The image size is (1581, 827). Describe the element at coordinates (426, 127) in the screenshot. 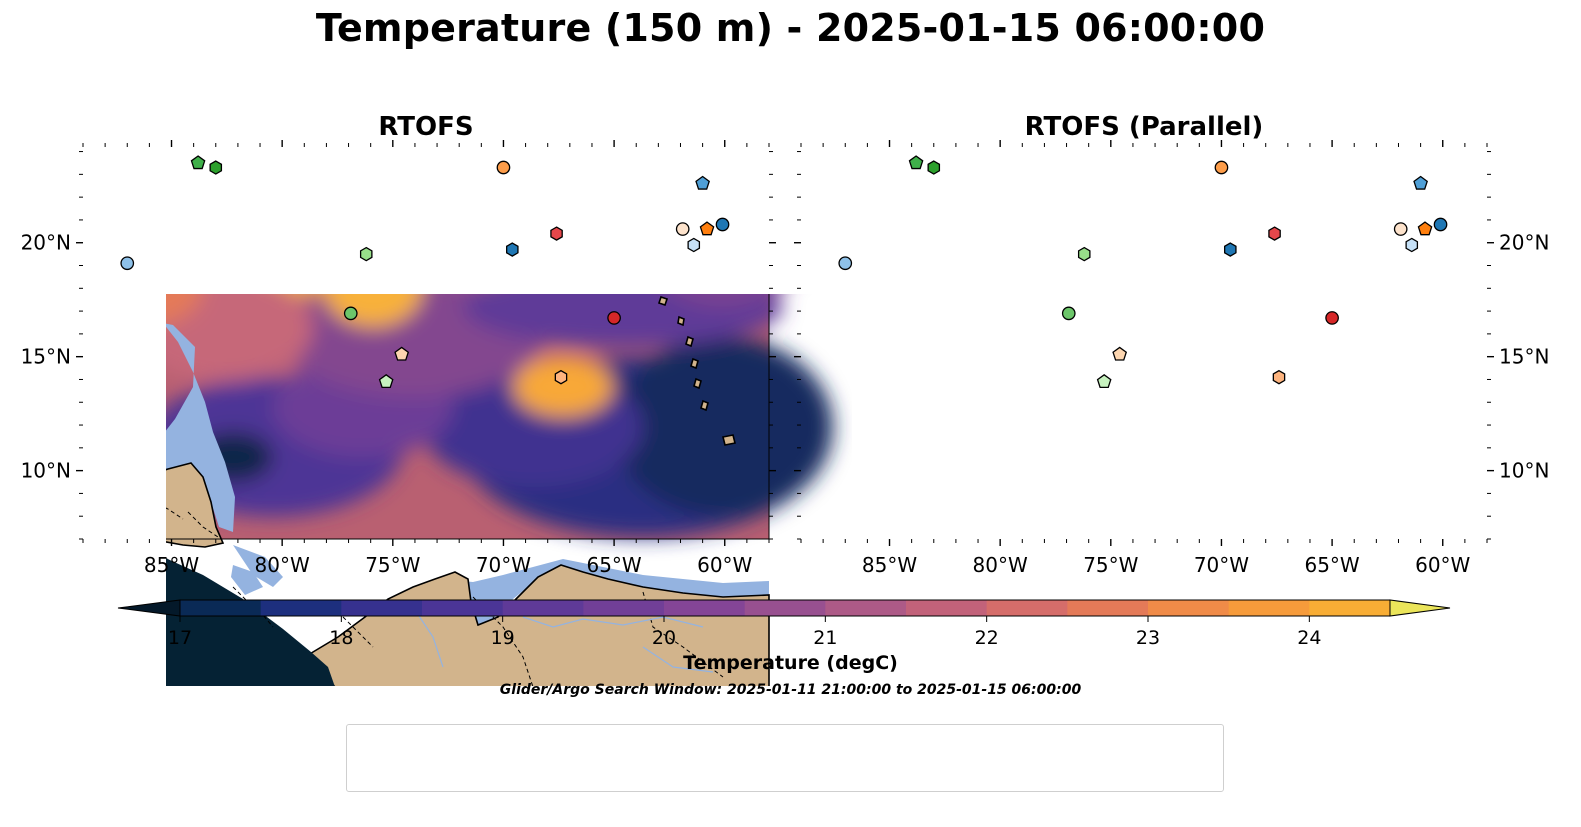

I see `panel-title-left: RTOFS` at that location.